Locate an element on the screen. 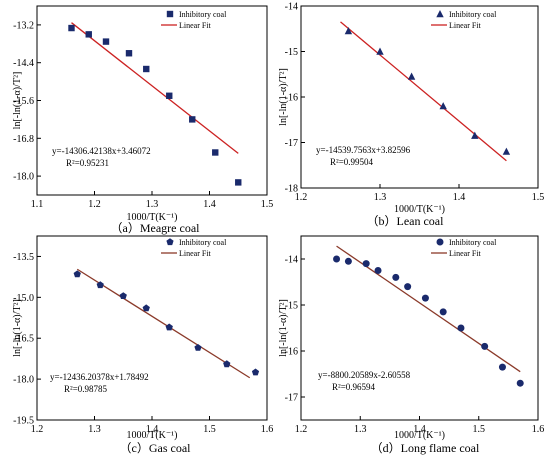 The width and height of the screenshot is (550, 459). y-tick-label: -13.2 is located at coordinates (23, 25).